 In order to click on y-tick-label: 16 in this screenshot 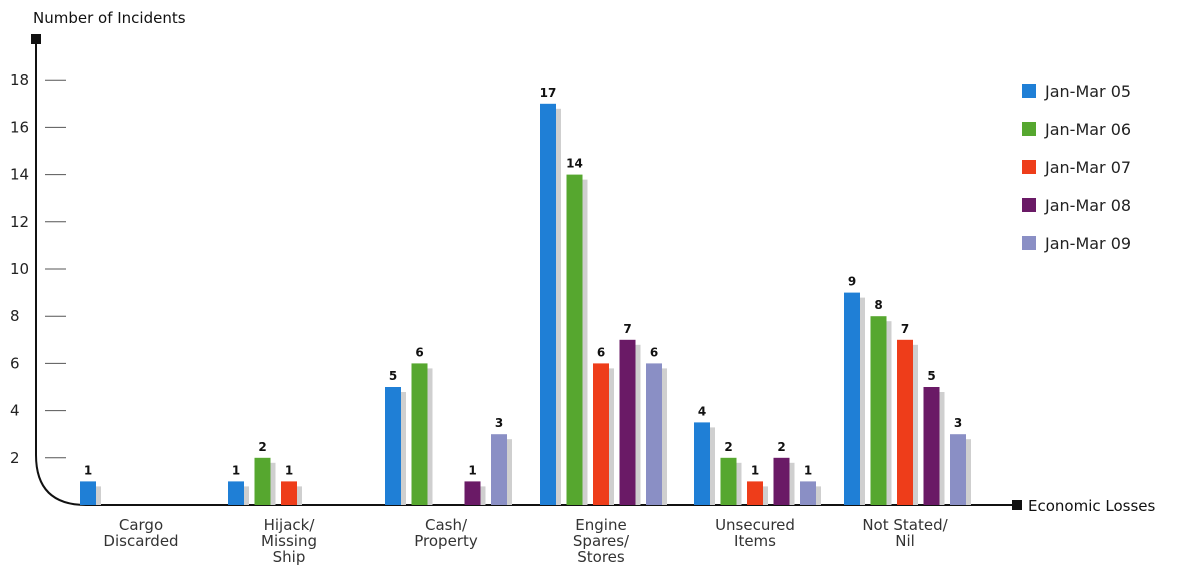, I will do `click(19, 127)`.